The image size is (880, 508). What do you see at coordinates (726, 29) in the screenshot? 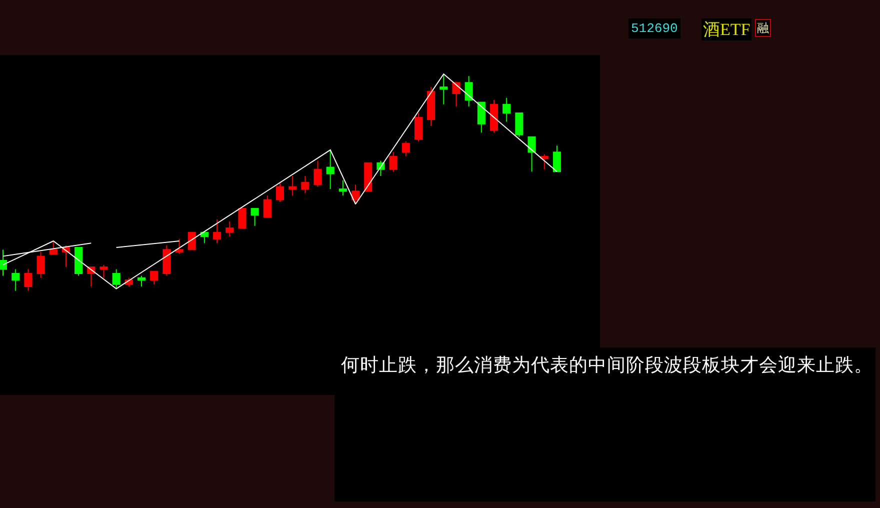
I see `text: 酒ETF` at bounding box center [726, 29].